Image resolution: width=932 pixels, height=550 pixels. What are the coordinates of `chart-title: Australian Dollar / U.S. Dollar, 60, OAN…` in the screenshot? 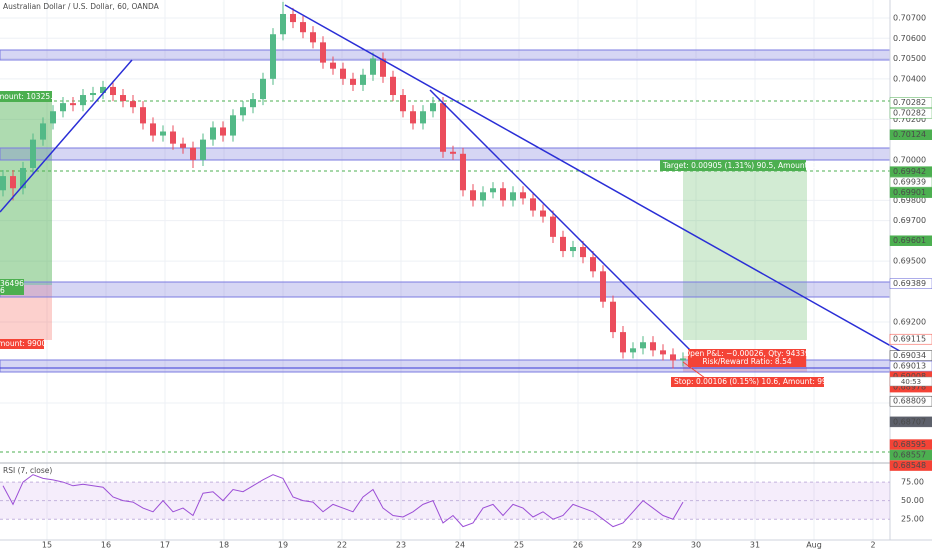 It's located at (81, 6).